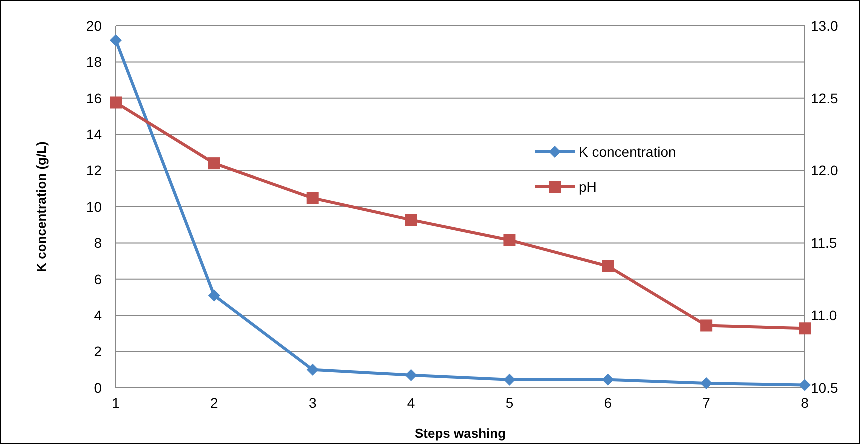 This screenshot has width=860, height=444. I want to click on y-tick-label: 0, so click(98, 388).